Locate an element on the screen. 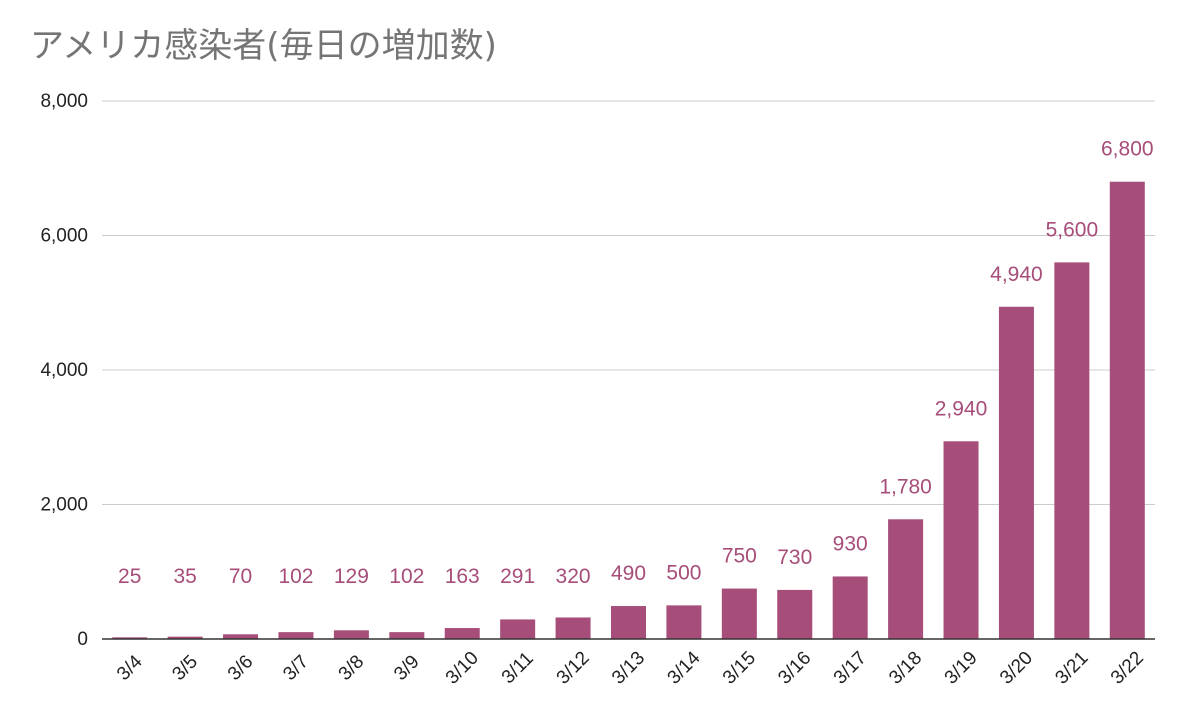  chart-title: アメリカ感染者(毎日の増加数) is located at coordinates (263, 46).